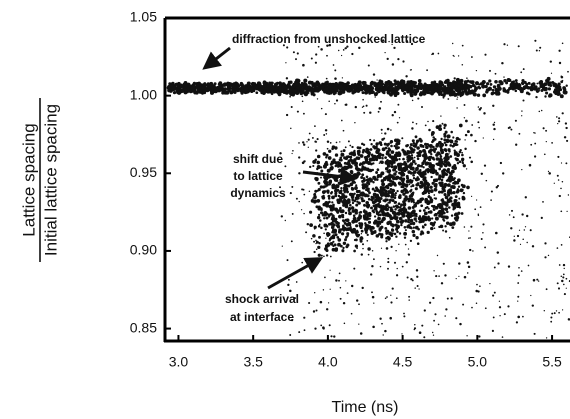 Image resolution: width=570 pixels, height=419 pixels. What do you see at coordinates (143, 94) in the screenshot?
I see `y-tick-label: 1.00` at bounding box center [143, 94].